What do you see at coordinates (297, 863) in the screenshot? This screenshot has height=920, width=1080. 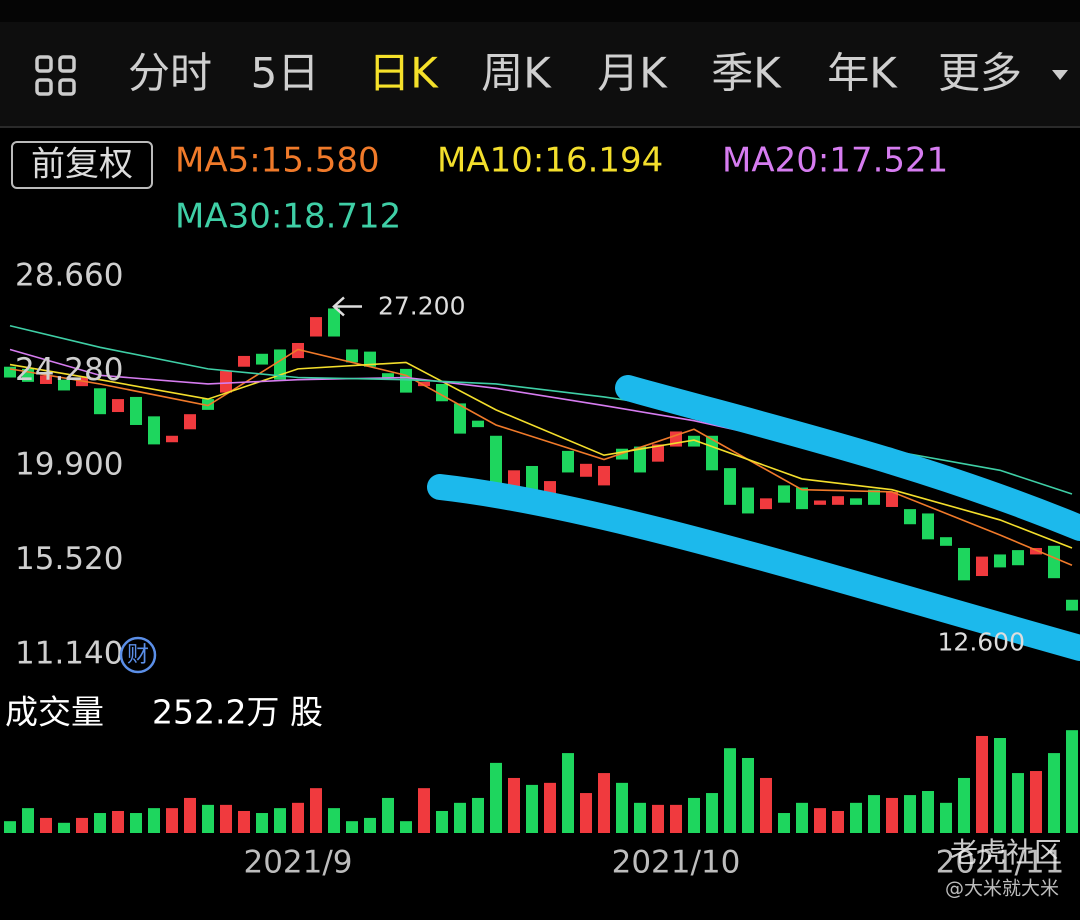 I see `x-tick-label: 2021/9` at bounding box center [297, 863].